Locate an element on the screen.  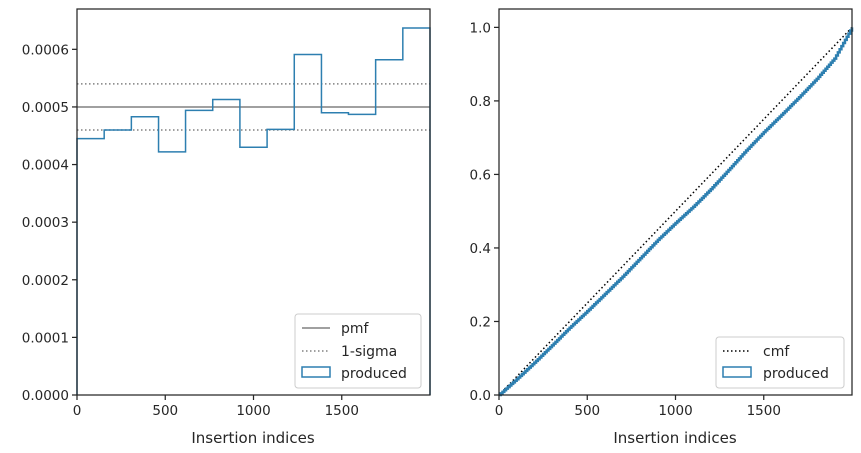
pmf-legend-label-produced: produced is located at coordinates (374, 374).